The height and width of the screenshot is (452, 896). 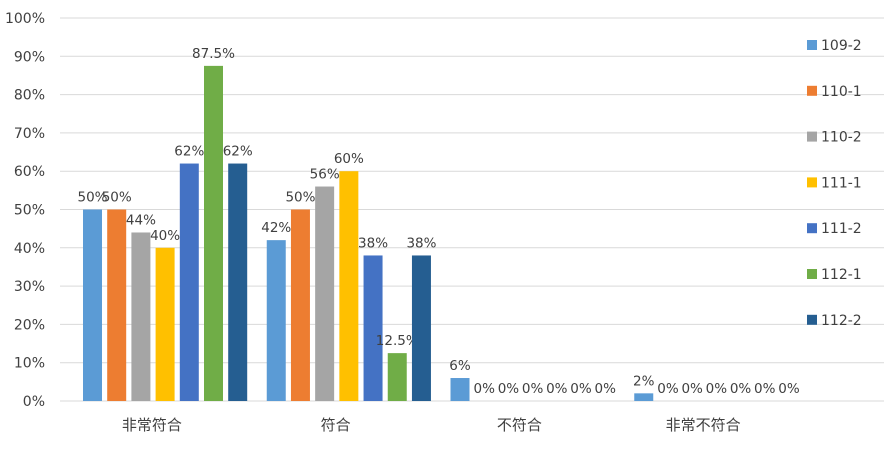 What do you see at coordinates (397, 341) in the screenshot?
I see `data-label: 12.5%` at bounding box center [397, 341].